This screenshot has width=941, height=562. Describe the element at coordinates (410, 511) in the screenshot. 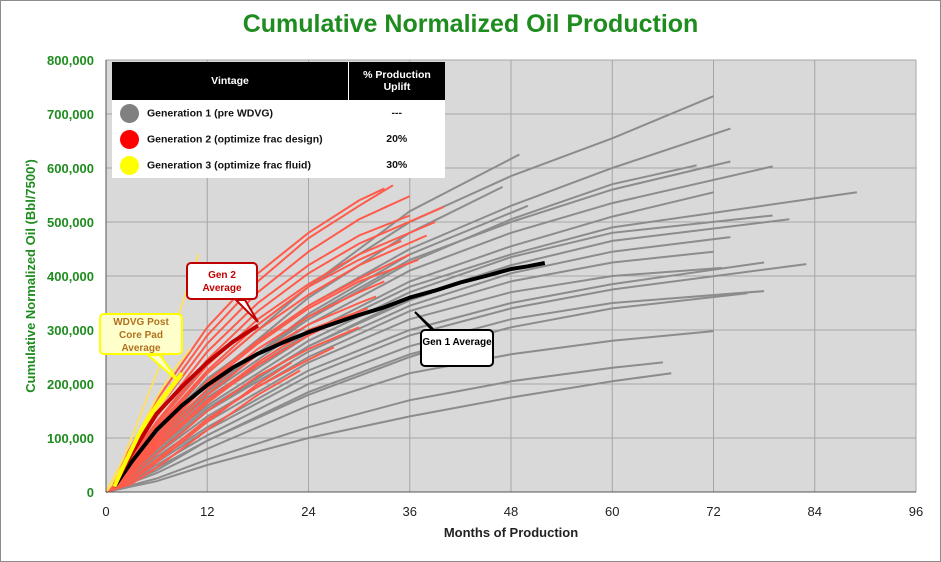

I see `x-tick-label: 36` at that location.